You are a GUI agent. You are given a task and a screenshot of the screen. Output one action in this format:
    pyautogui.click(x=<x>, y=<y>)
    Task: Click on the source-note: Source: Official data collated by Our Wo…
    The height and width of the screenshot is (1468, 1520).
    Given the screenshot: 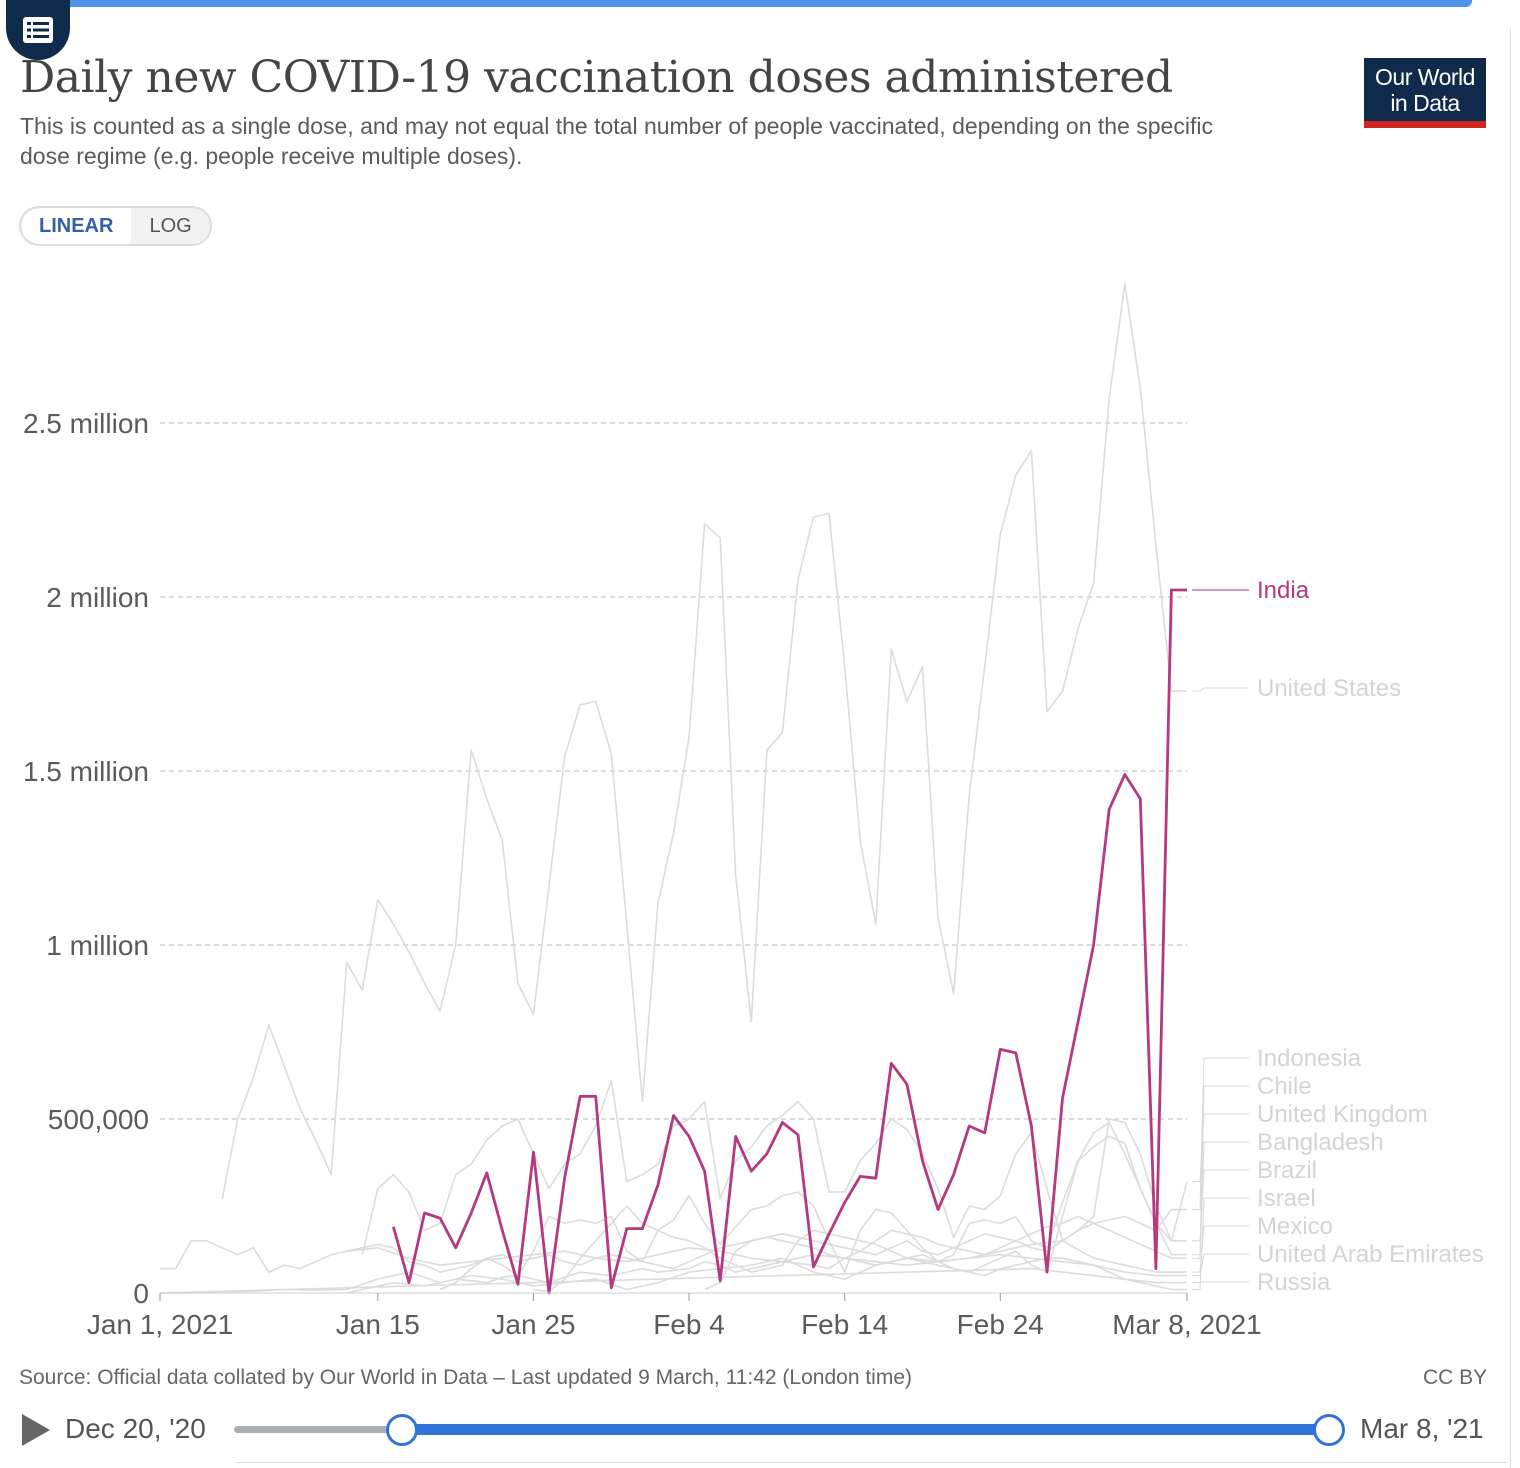 What is the action you would take?
    pyautogui.click(x=465, y=1377)
    